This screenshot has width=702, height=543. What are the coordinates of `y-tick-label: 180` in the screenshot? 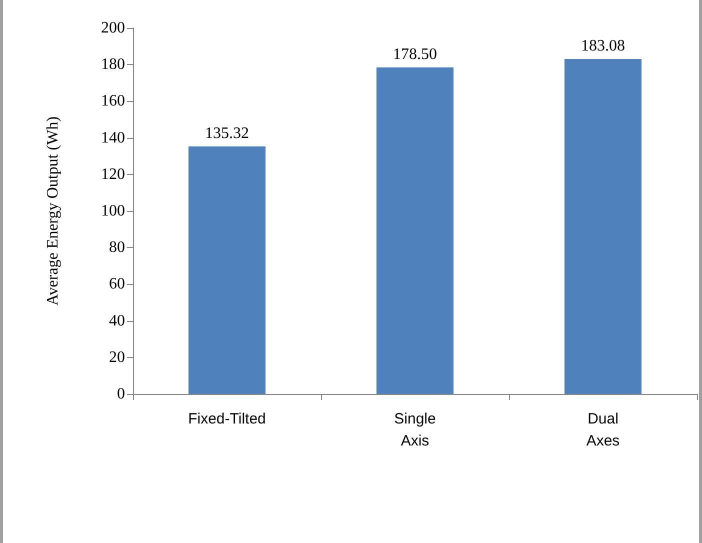 It's located at (113, 65).